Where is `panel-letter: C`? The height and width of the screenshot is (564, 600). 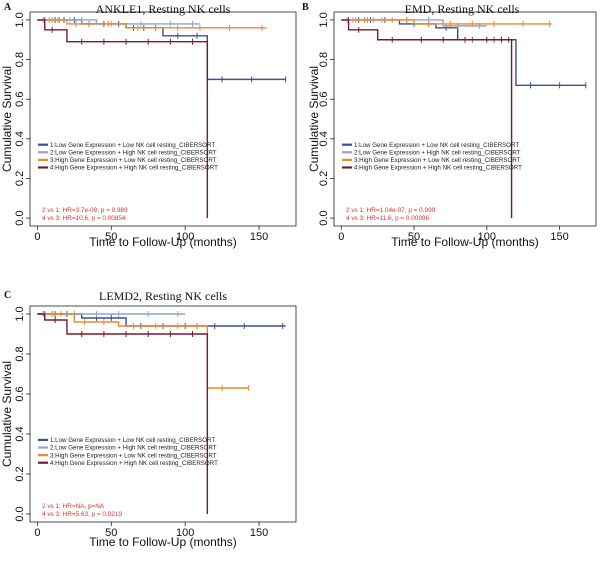
panel-letter: C is located at coordinates (7, 295).